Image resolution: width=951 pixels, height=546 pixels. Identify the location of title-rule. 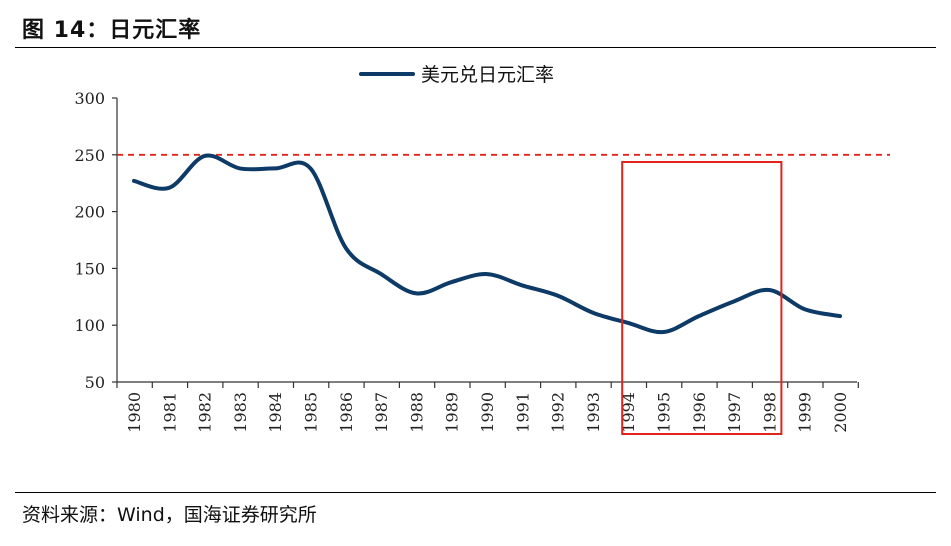
(475, 47).